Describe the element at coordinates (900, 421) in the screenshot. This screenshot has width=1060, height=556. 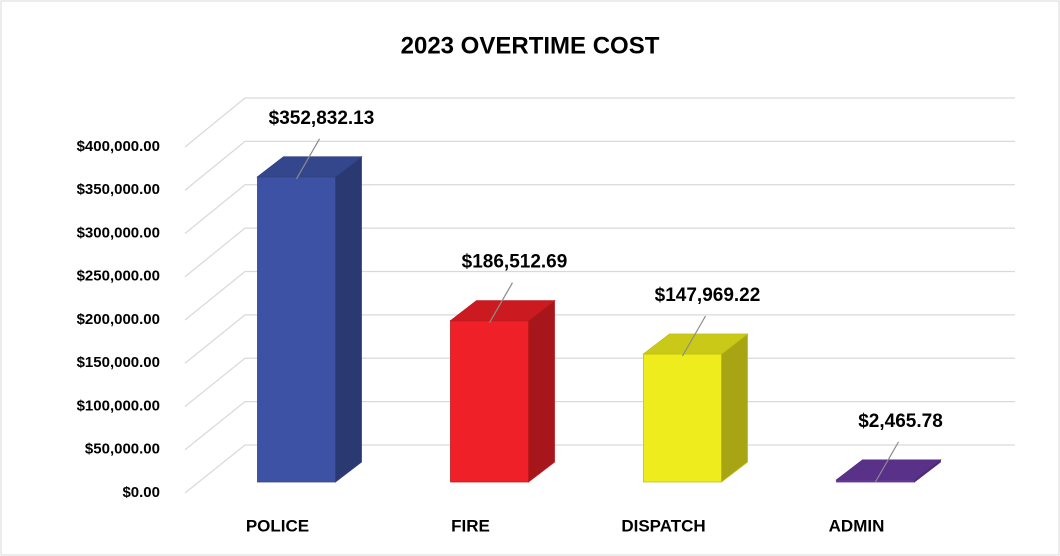
I see `value-label: $2,465.78` at that location.